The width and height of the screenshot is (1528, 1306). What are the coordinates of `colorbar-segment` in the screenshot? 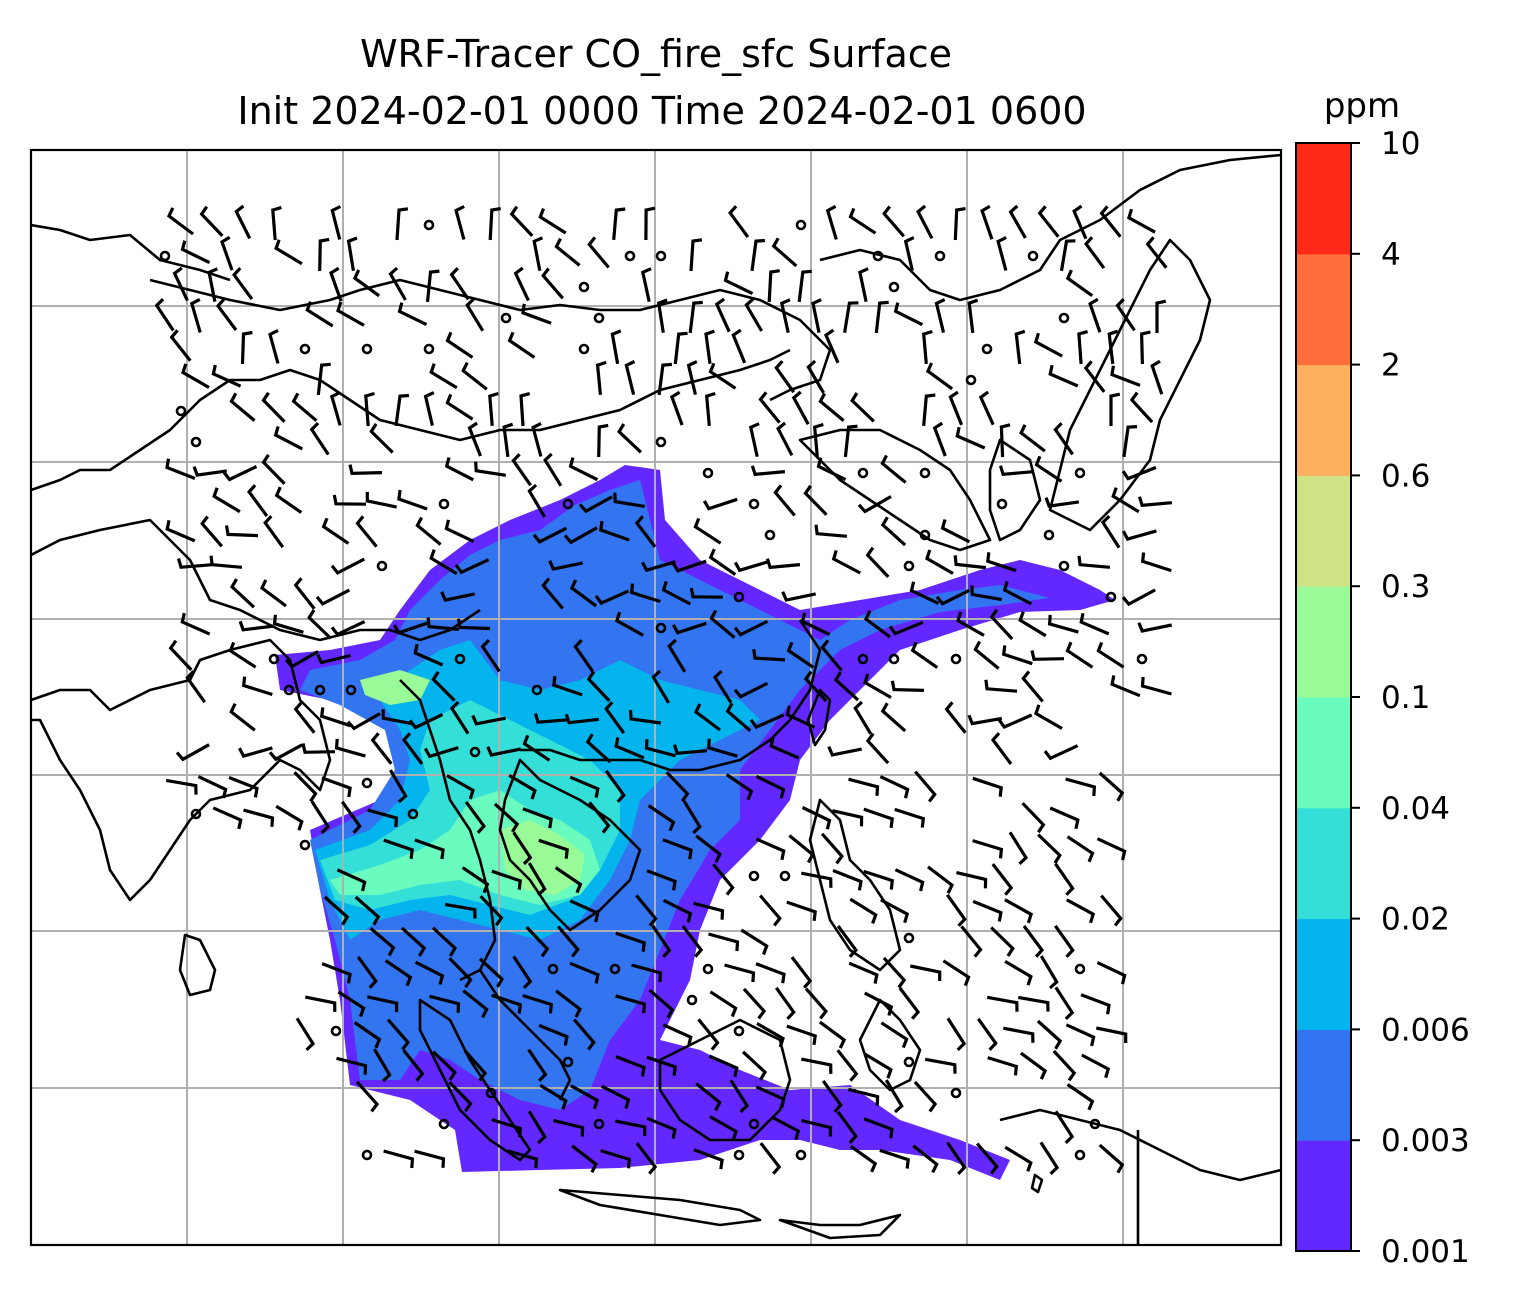 It's located at (1323, 1085).